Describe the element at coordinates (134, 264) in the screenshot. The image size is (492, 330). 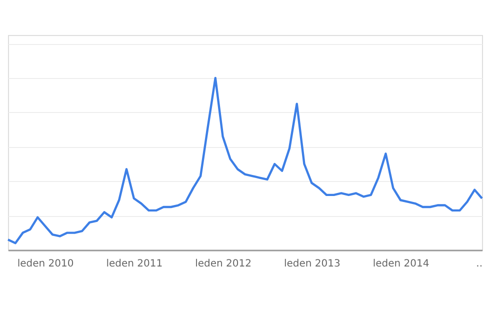
I see `x-tick-label: leden 2011` at that location.